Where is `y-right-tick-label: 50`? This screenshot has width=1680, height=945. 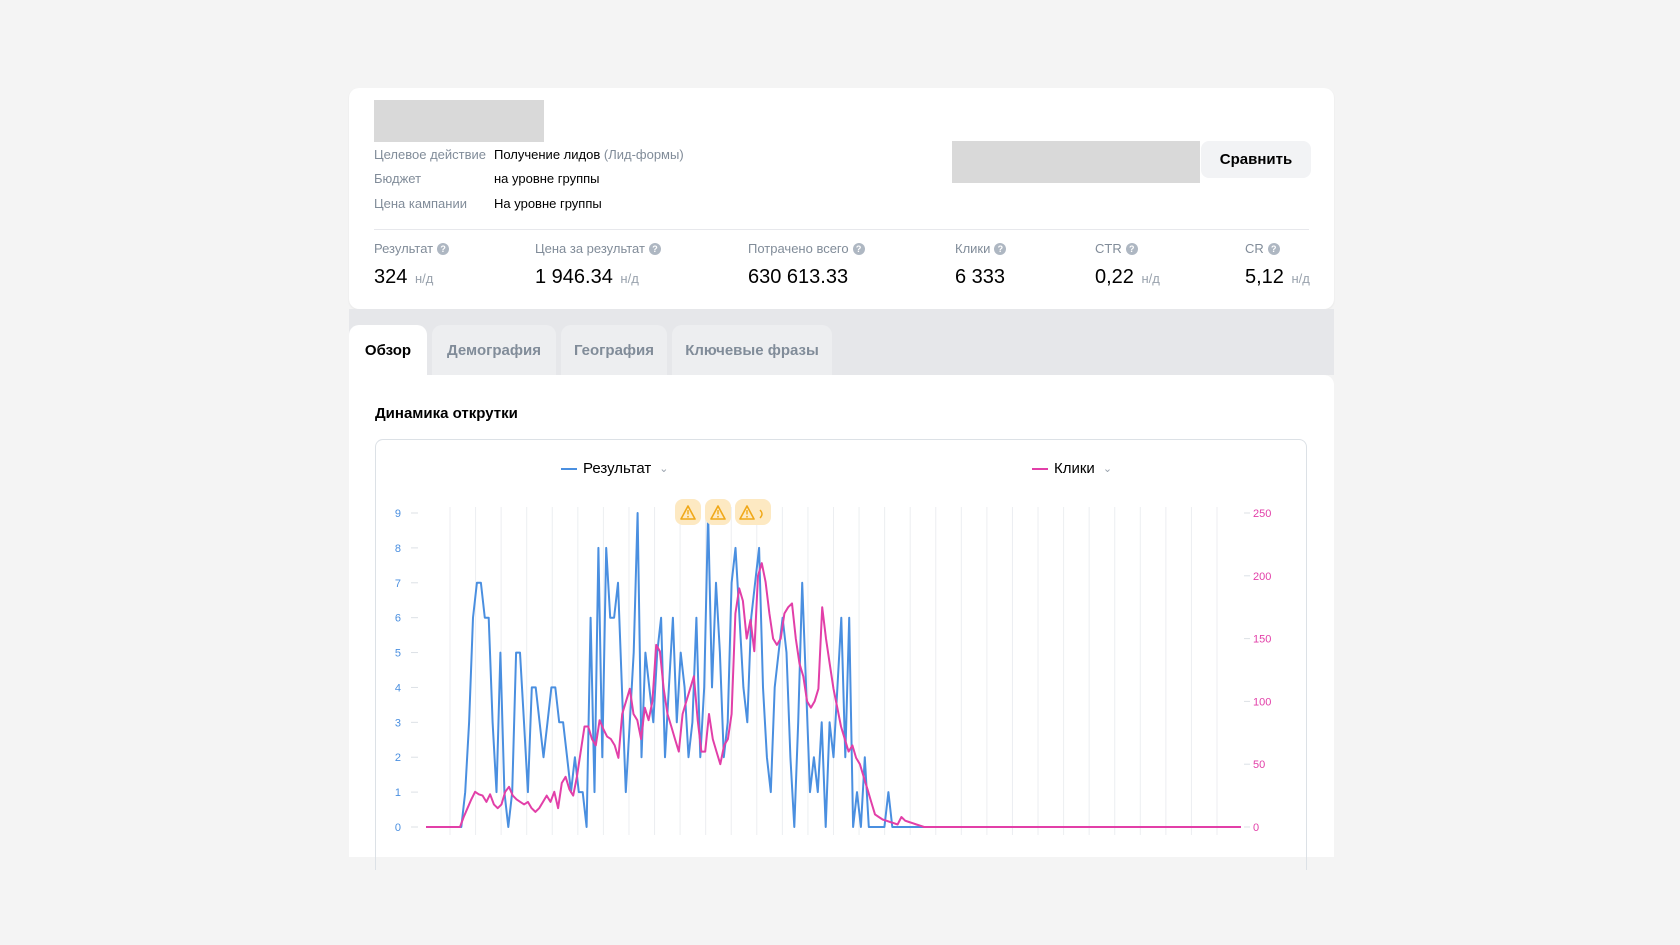
y-right-tick-label: 50 is located at coordinates (1259, 765).